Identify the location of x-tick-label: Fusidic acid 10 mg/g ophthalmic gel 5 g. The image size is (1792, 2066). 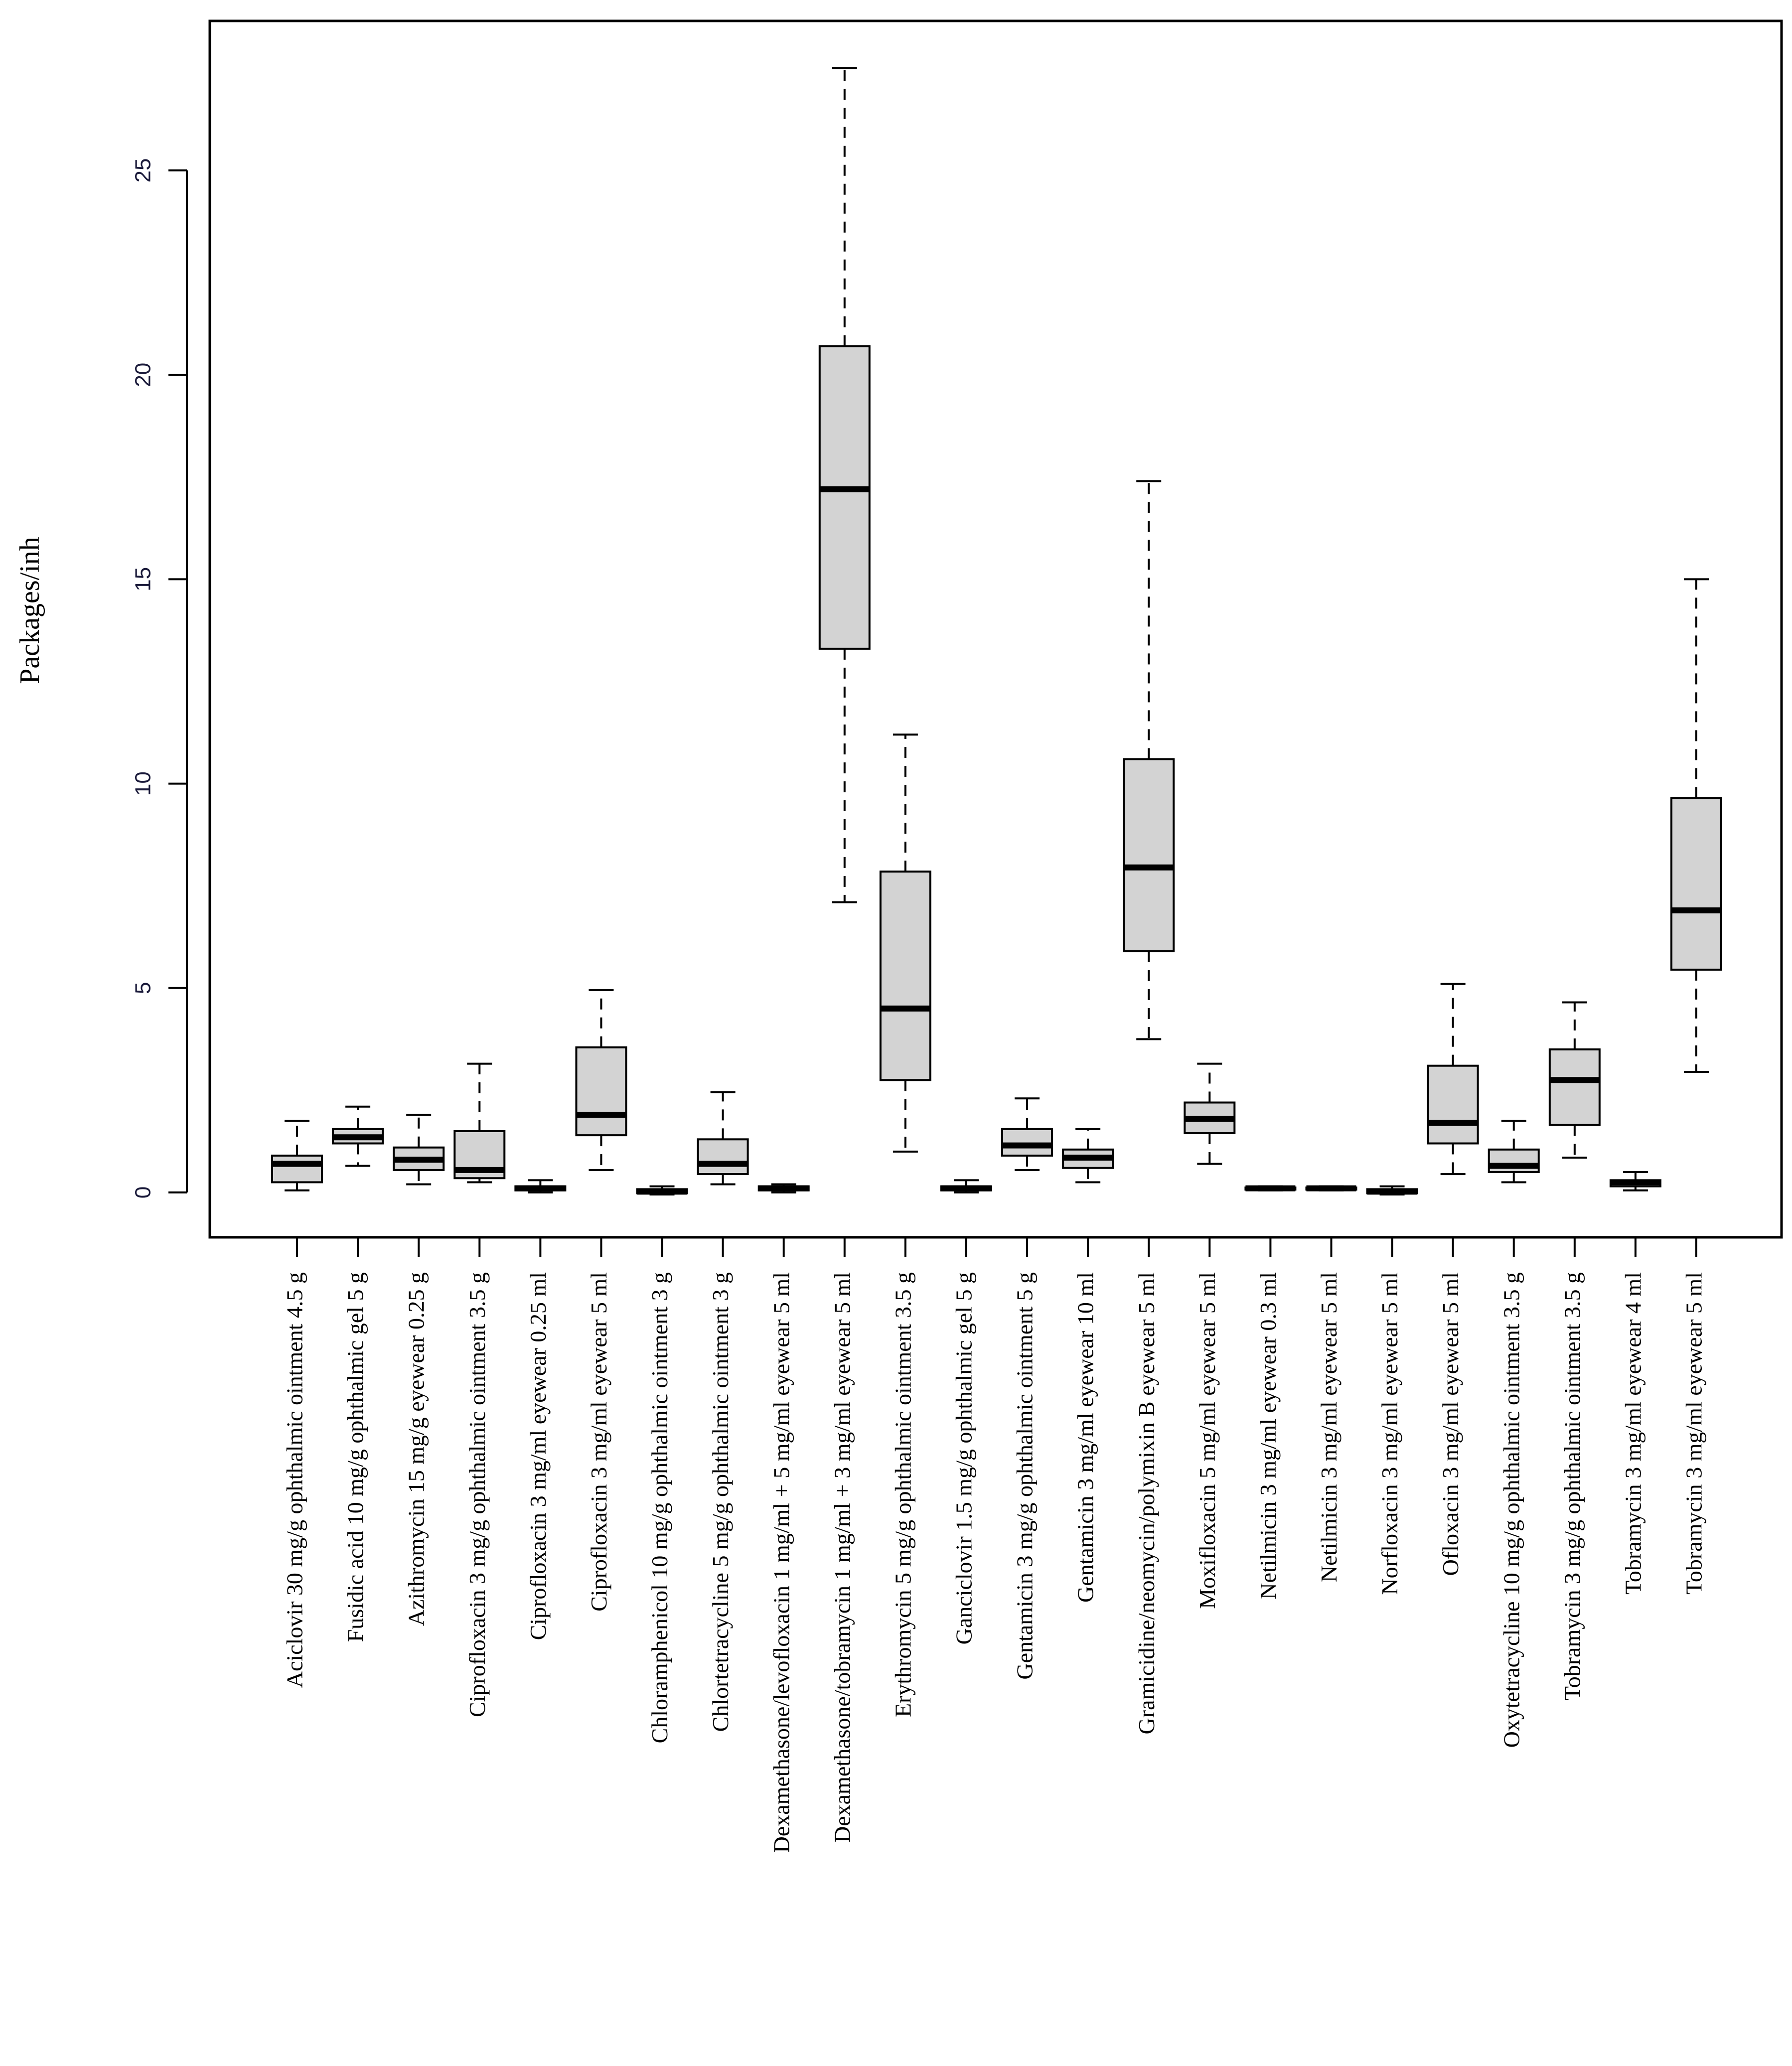
(355, 1457).